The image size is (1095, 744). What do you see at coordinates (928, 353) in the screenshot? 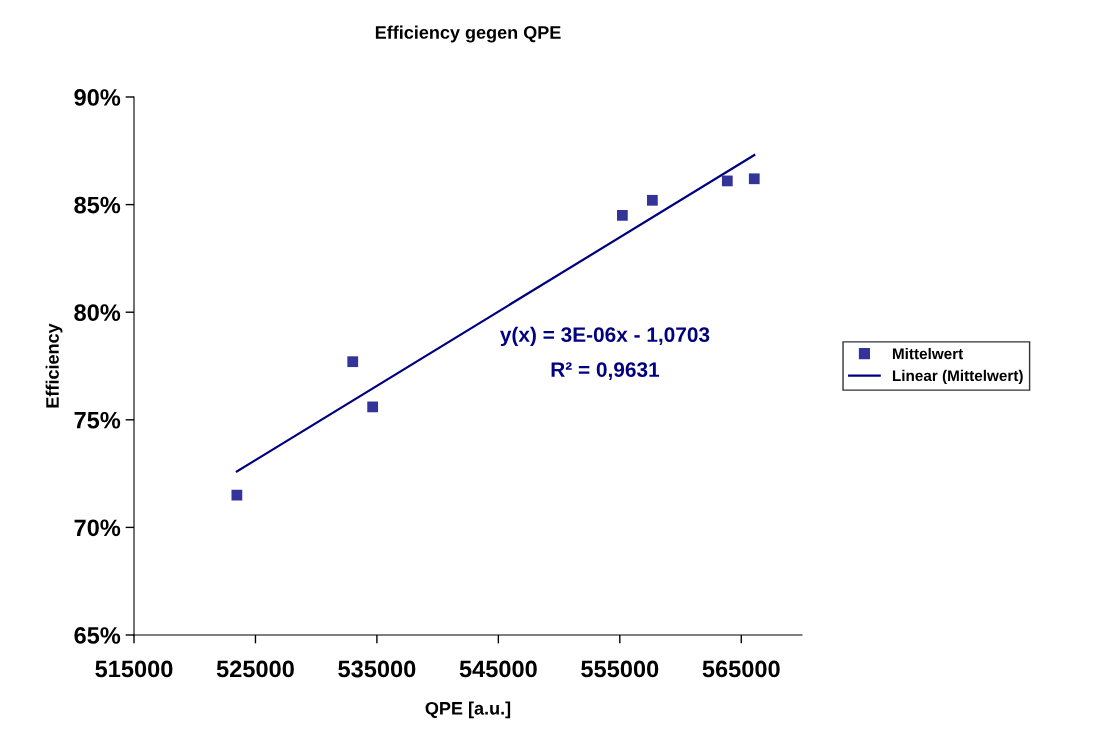
I see `legend-label: Mittelwert` at bounding box center [928, 353].